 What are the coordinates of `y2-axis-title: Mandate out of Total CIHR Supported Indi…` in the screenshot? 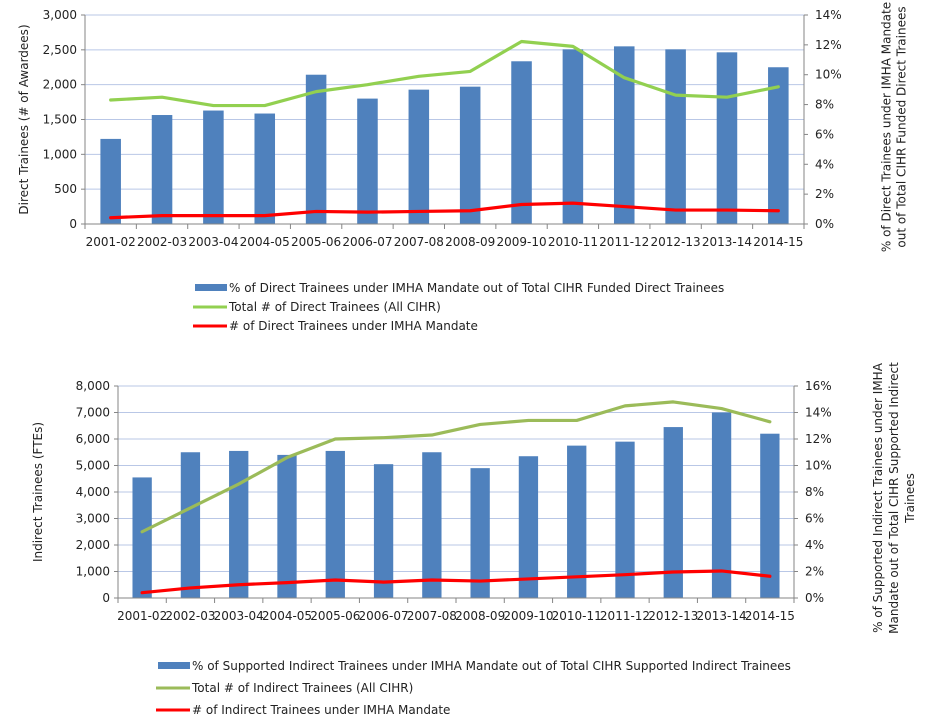 It's located at (894, 498).